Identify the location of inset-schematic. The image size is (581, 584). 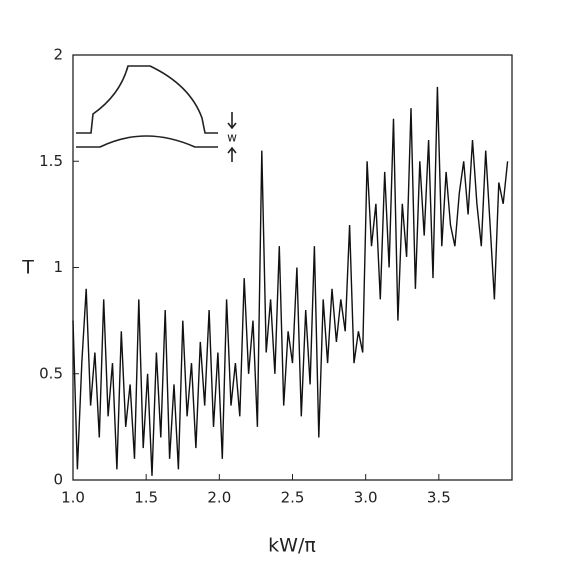
(156, 113).